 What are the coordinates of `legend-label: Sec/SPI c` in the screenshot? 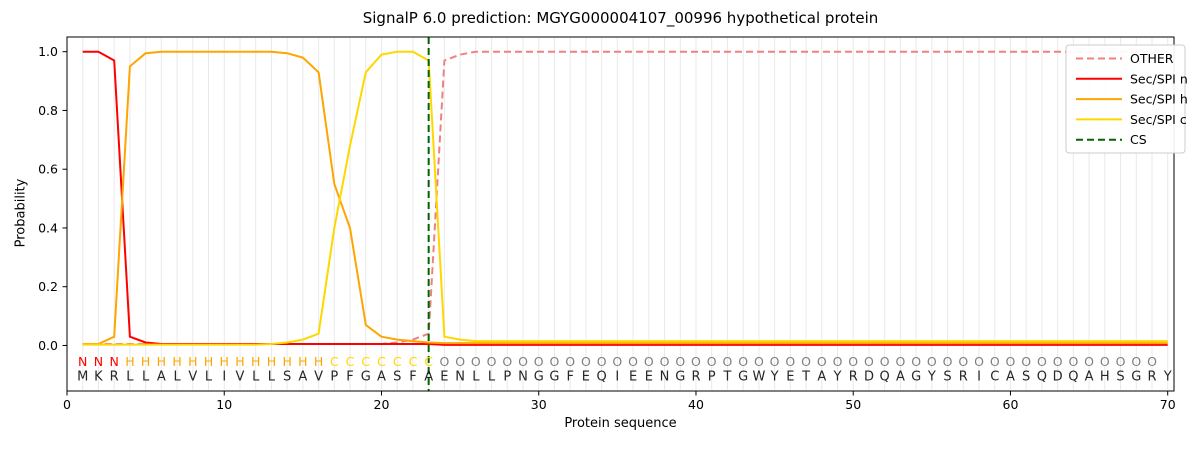 It's located at (1158, 119).